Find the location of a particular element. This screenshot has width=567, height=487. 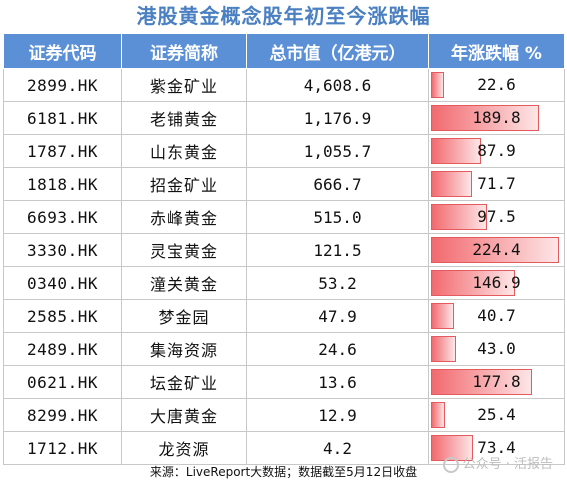

source-note: 来源：LiveReport大数据；数据截至5月12日收盘 is located at coordinates (283, 472).